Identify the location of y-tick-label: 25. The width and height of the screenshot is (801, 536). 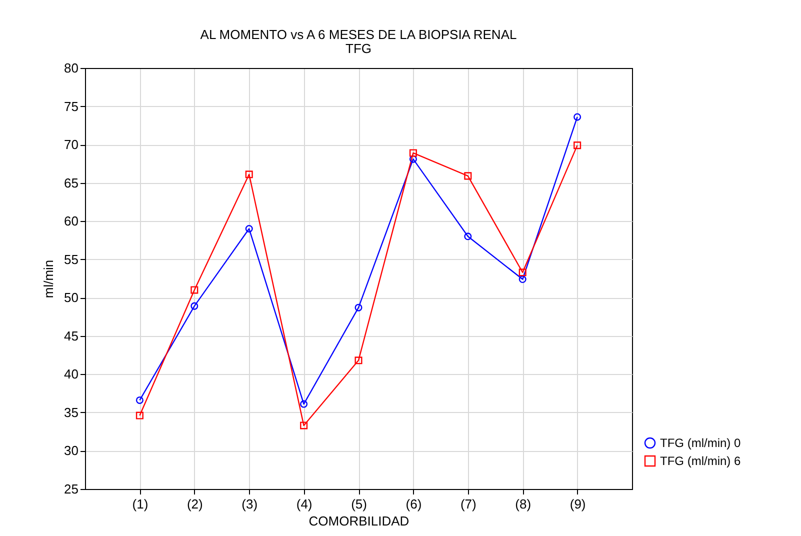
(71, 489).